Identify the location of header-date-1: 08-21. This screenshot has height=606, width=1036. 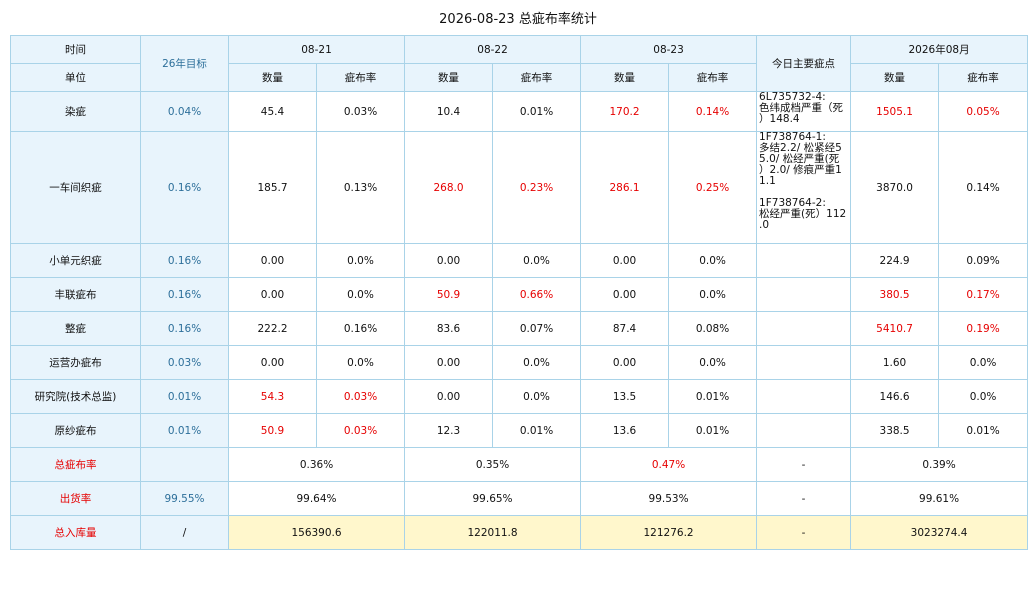
(316, 49).